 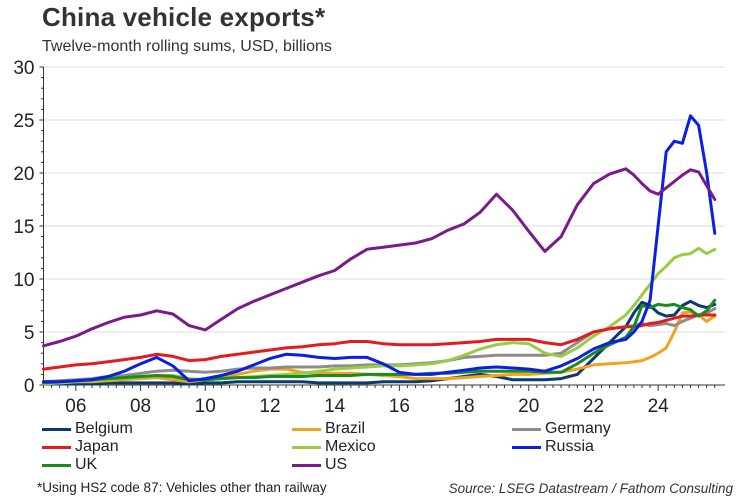 I want to click on legend-label: Mexico, so click(x=350, y=446).